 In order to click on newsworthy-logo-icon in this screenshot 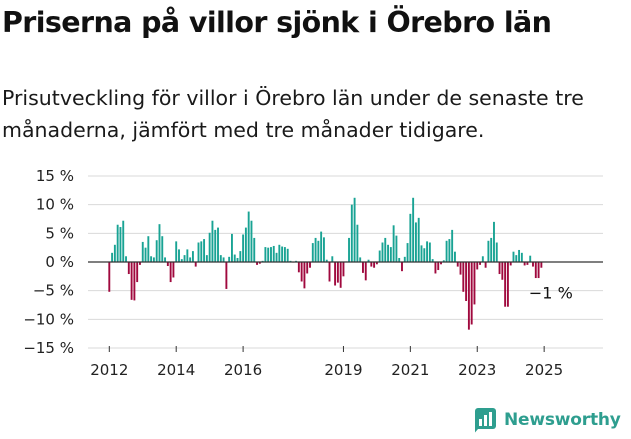, I will do `click(485, 420)`.